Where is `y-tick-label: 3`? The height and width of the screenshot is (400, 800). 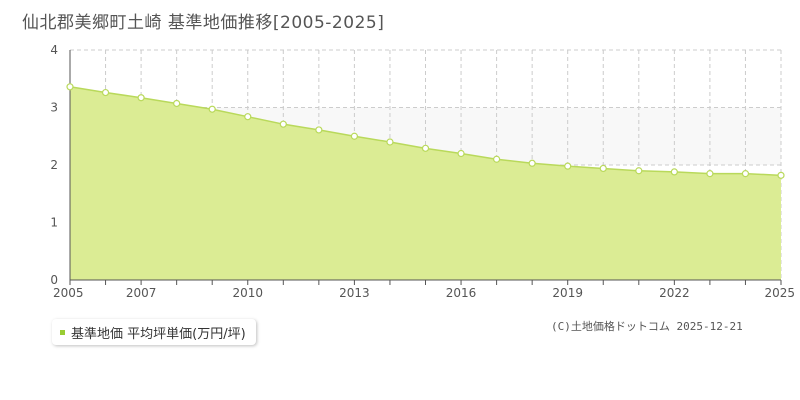 y-tick-label: 3 is located at coordinates (54, 108).